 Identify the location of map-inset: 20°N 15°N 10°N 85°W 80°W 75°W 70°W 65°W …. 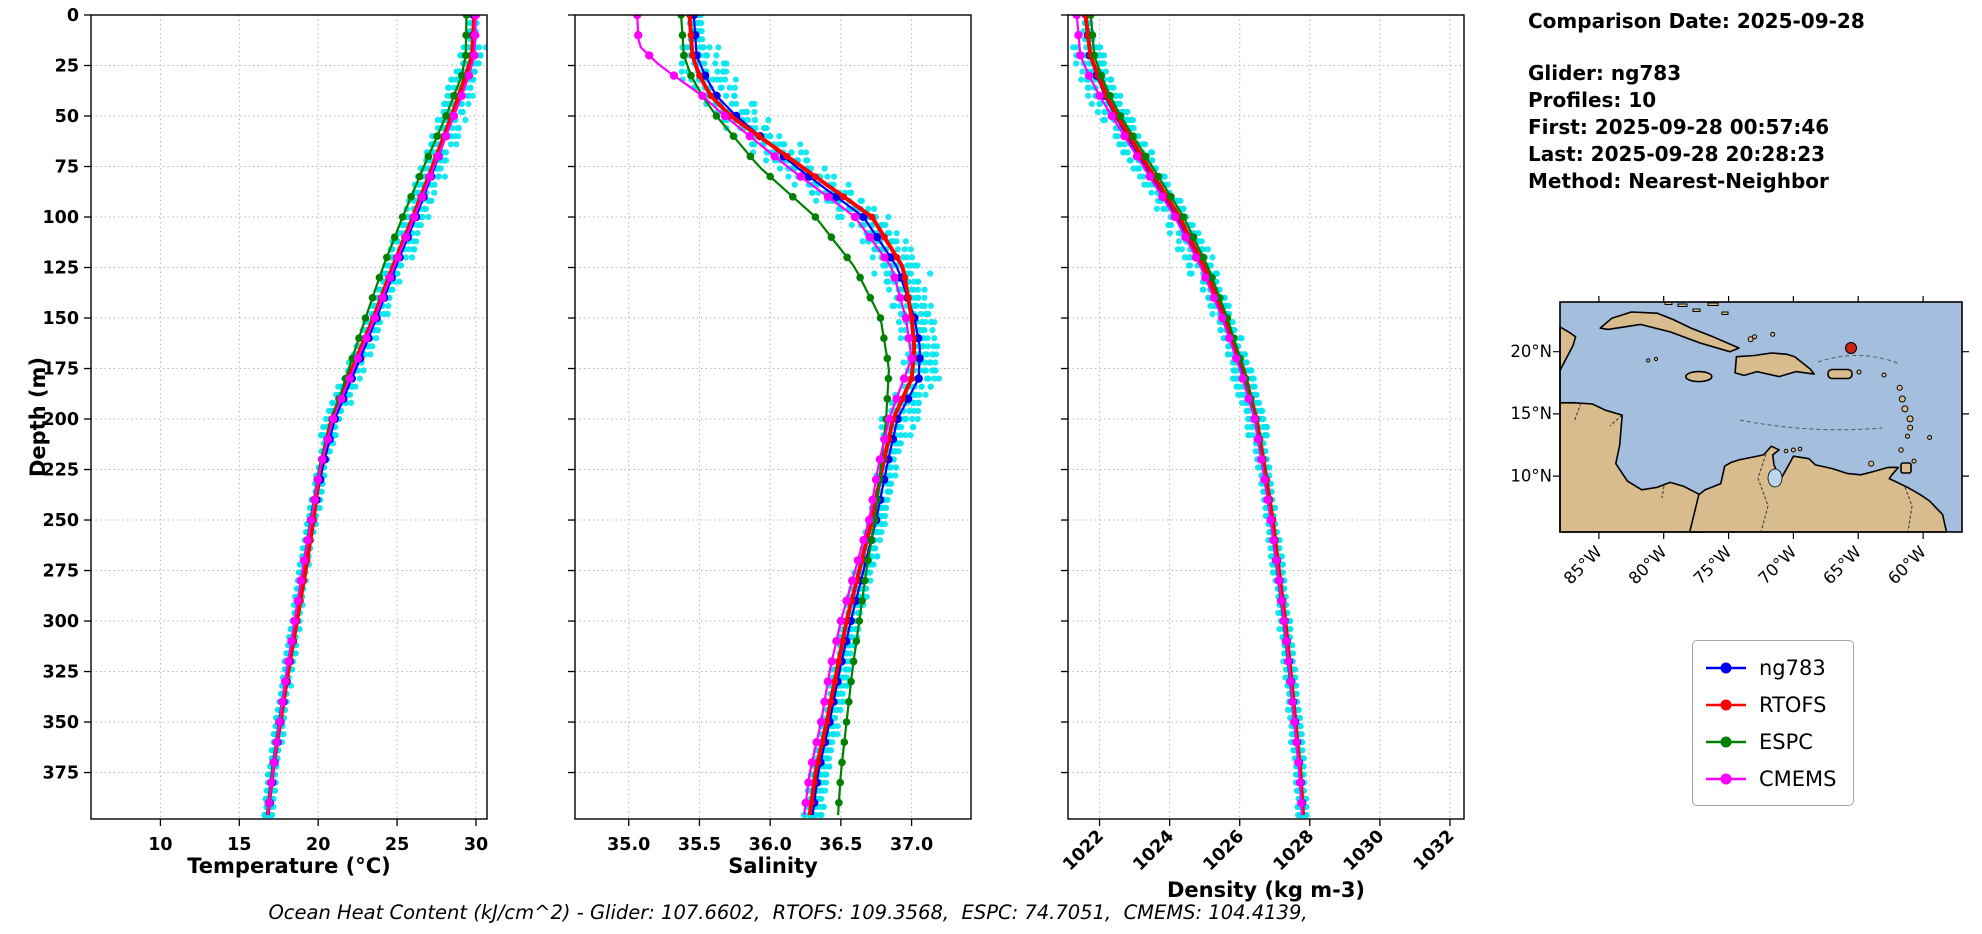
(1738, 452).